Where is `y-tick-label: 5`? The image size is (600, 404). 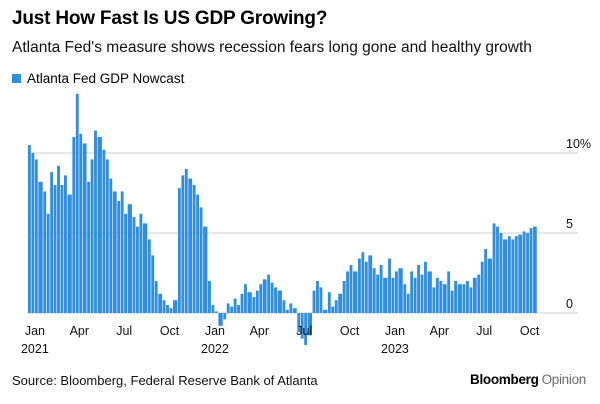
y-tick-label: 5 is located at coordinates (569, 224).